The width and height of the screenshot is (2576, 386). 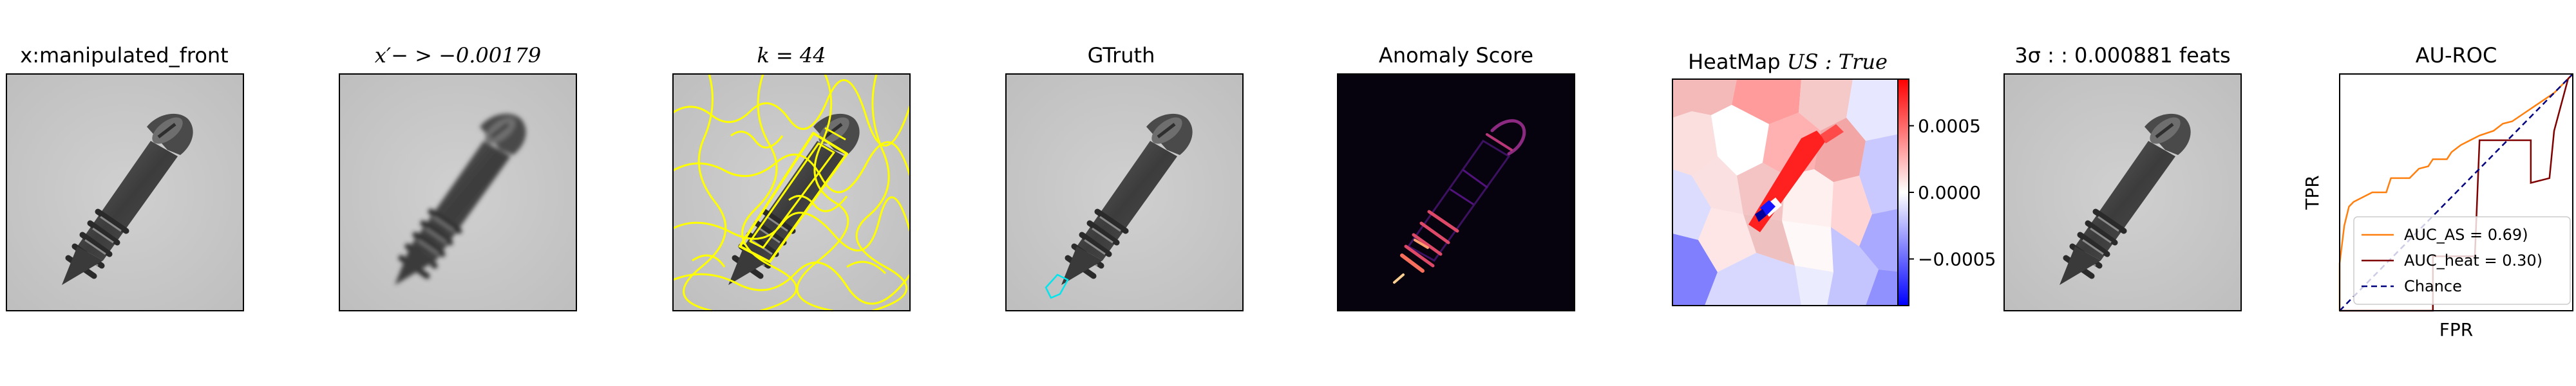 I want to click on roc-legend: AUC_AS = 0.69) AUC_heat = 0.30) Chance, so click(x=2462, y=260).